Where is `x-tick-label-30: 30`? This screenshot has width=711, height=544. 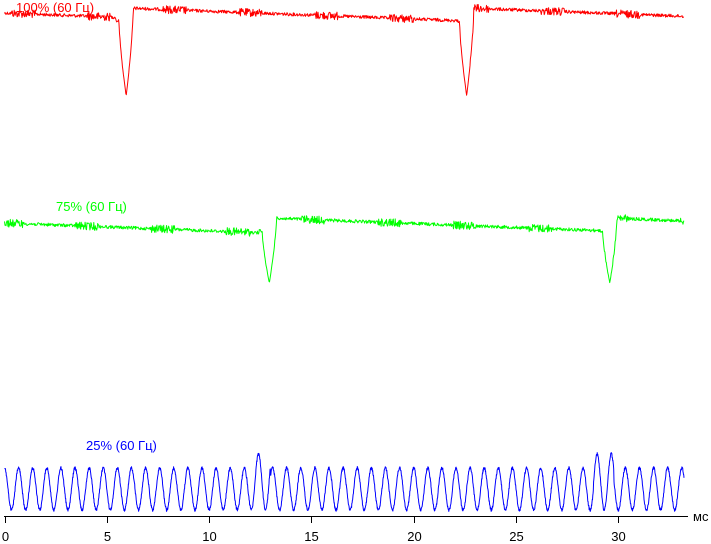
x-tick-label-30: 30 is located at coordinates (618, 536).